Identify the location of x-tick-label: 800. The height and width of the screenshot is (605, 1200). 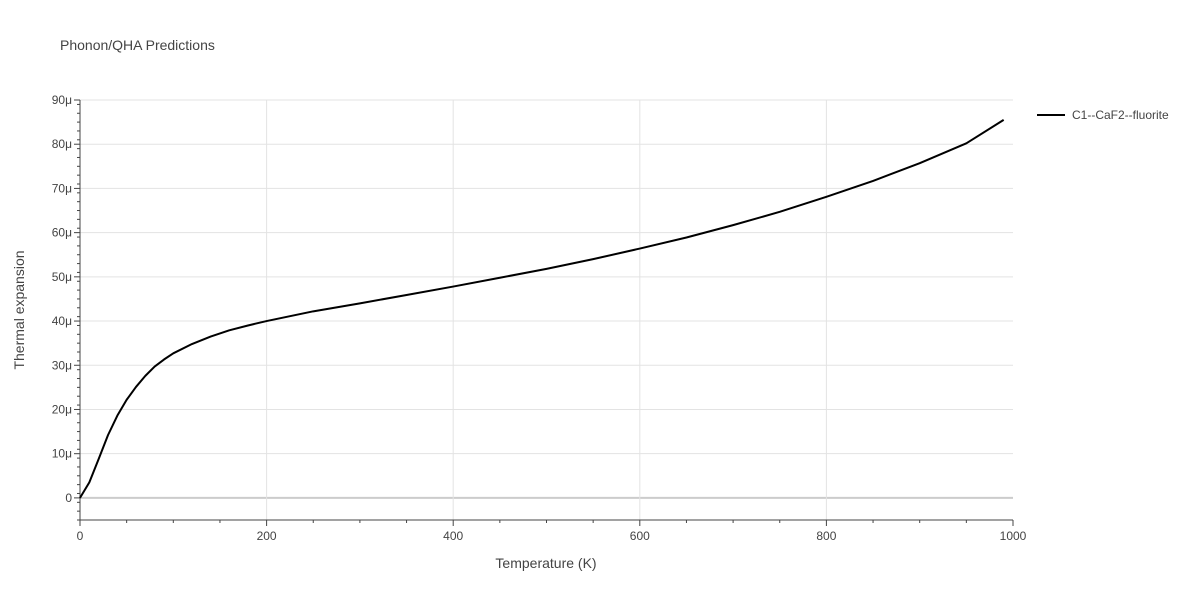
(826, 536).